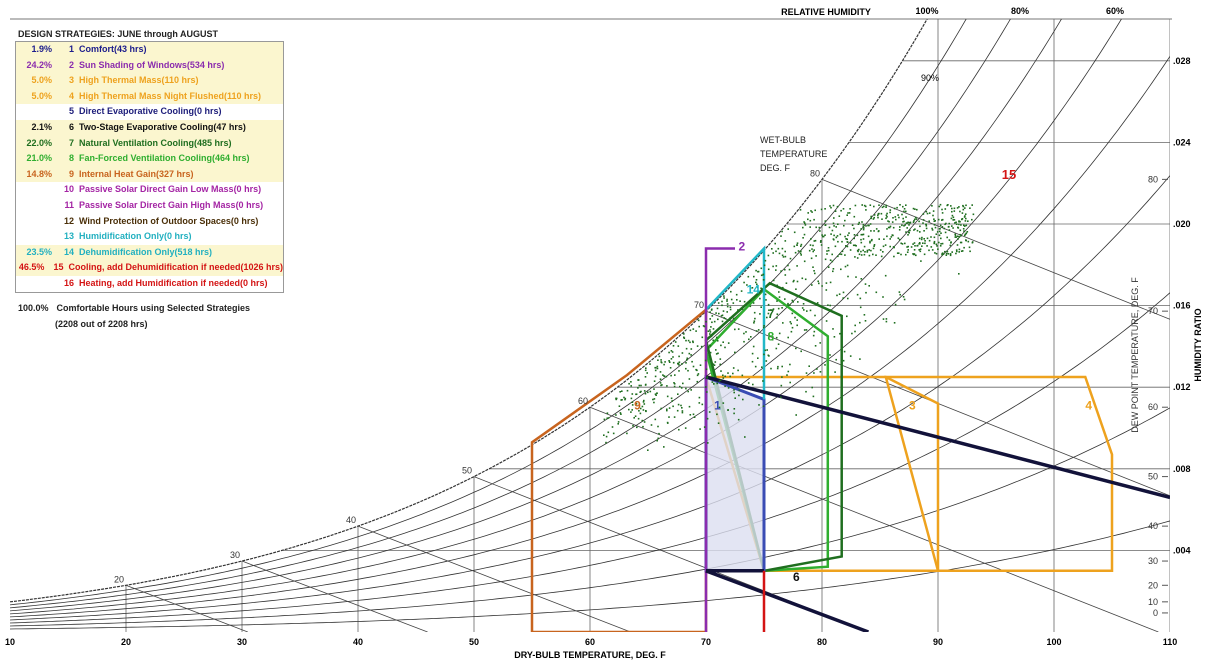 The height and width of the screenshot is (660, 1214). I want to click on strategy-zone-label-6: 6, so click(796, 577).